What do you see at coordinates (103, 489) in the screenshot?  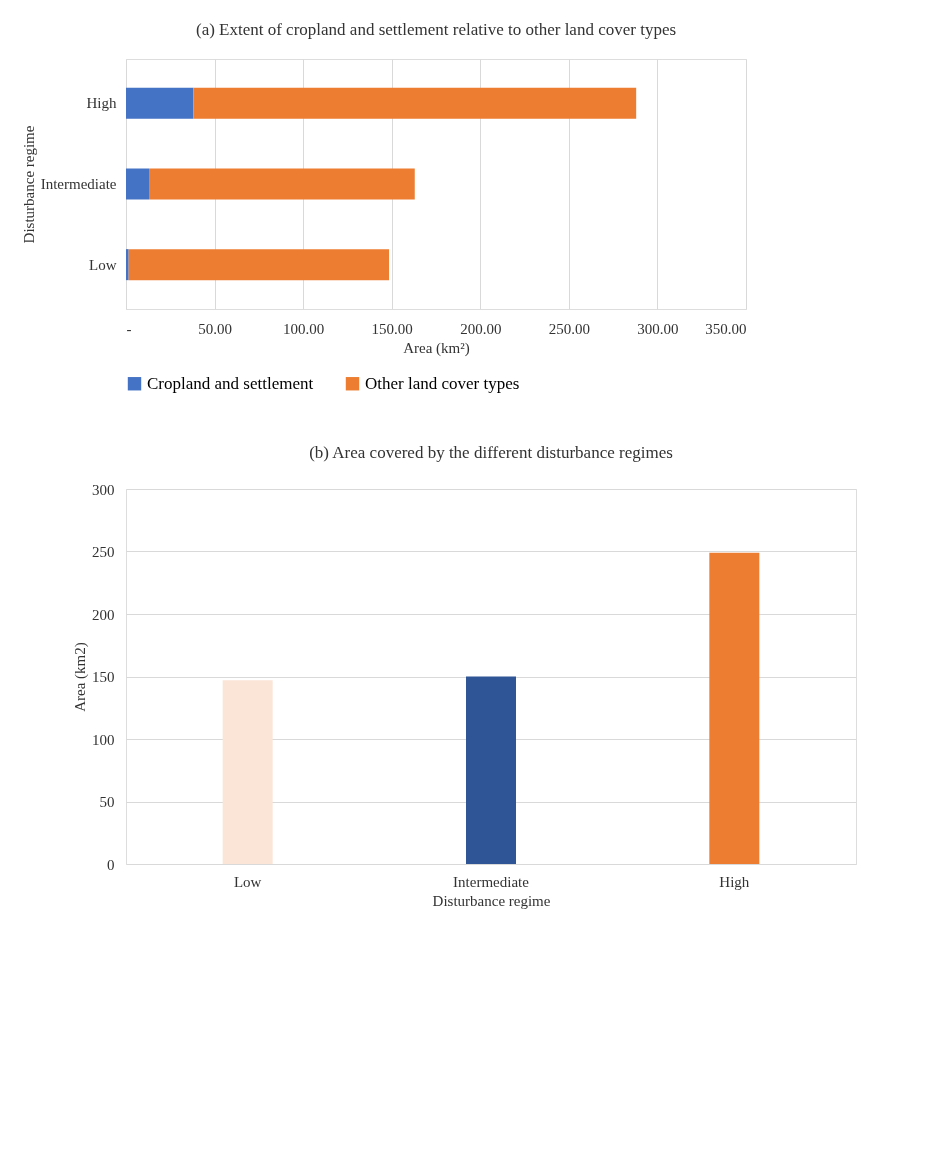 I see `y-tick-label: 300` at bounding box center [103, 489].